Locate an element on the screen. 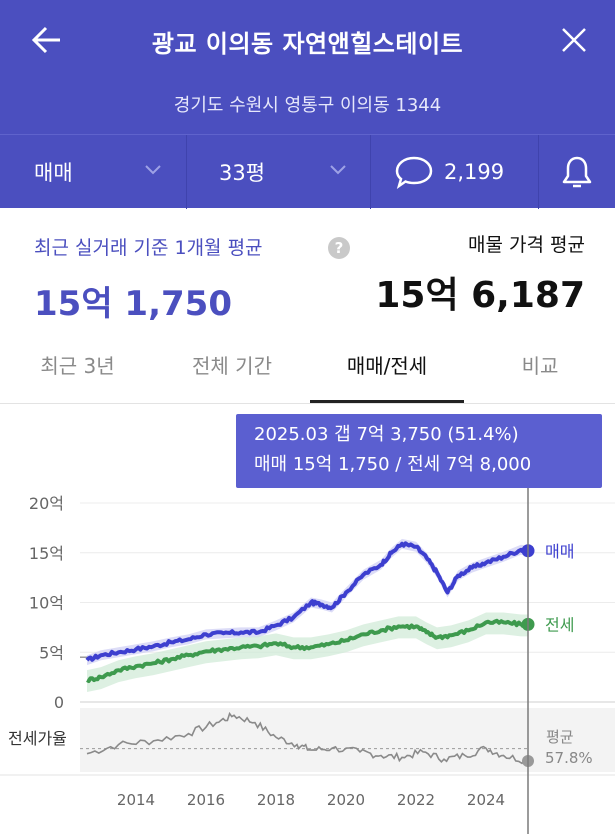 The height and width of the screenshot is (834, 615). back-arrow-icon is located at coordinates (45, 40).